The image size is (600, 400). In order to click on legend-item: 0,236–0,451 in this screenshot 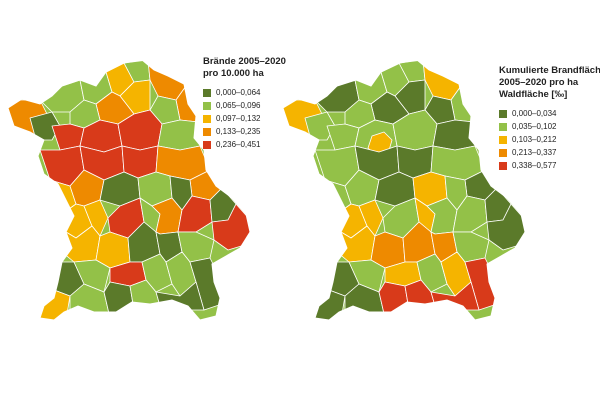, I will do `click(244, 144)`.